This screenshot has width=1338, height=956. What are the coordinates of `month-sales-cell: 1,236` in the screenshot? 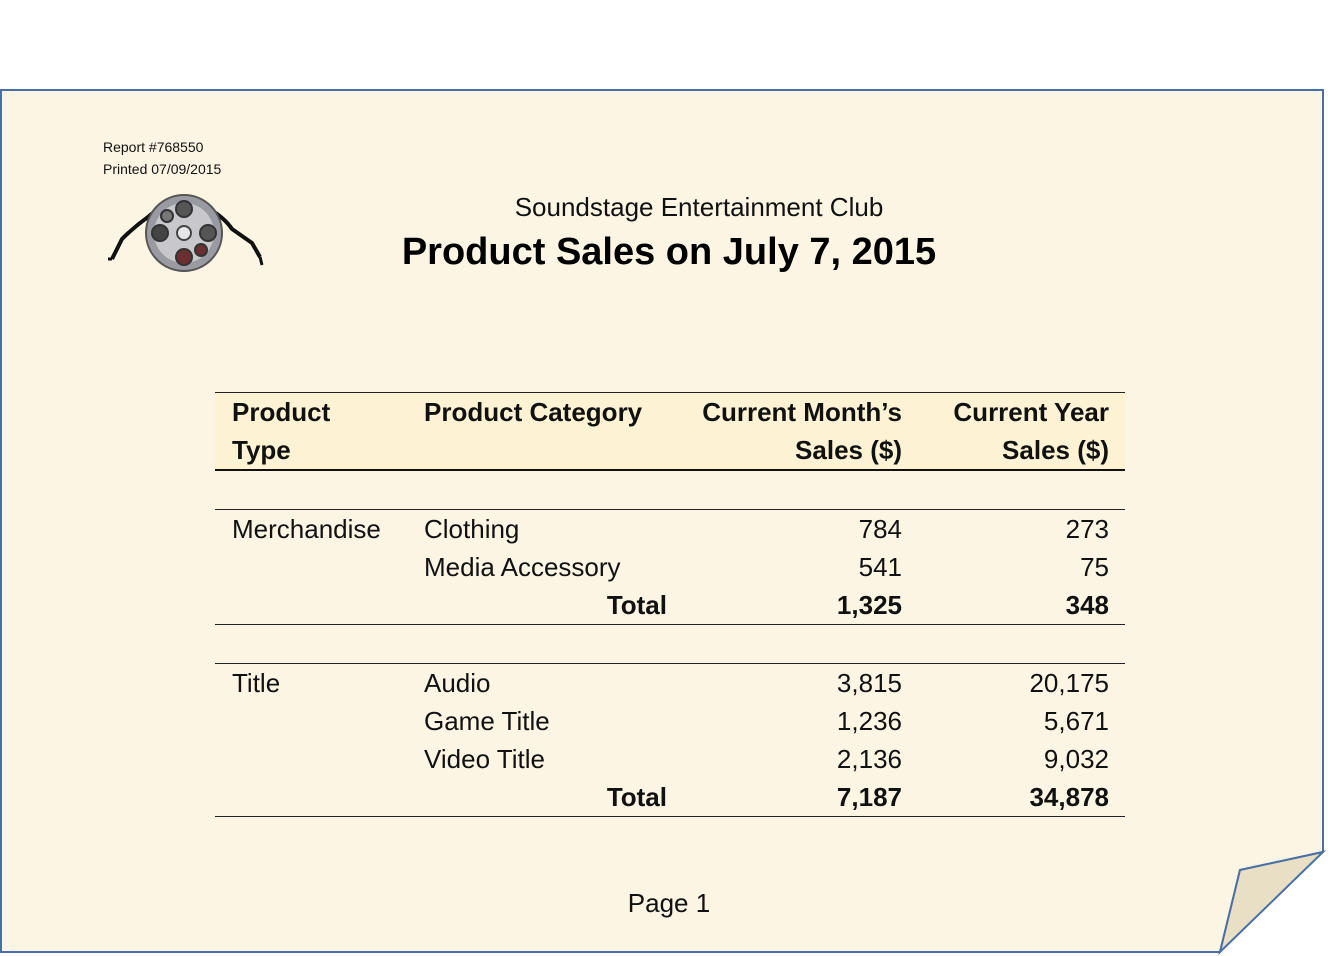 It's located at (869, 720).